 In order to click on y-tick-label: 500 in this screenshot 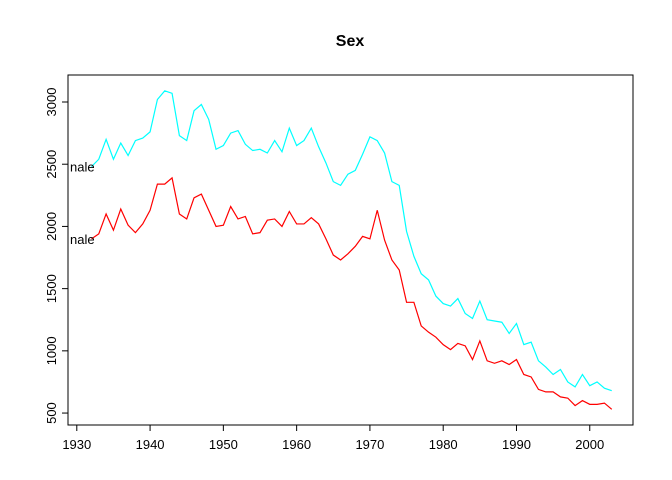, I will do `click(51, 413)`.